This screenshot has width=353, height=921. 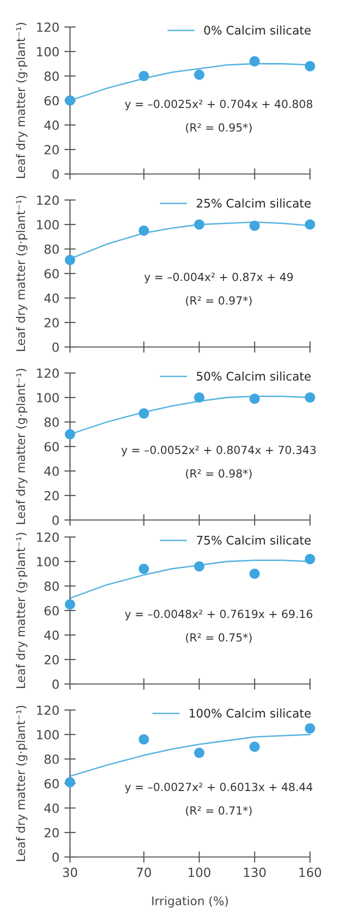 What do you see at coordinates (253, 376) in the screenshot?
I see `legend-label: 50% Calcim silicate` at bounding box center [253, 376].